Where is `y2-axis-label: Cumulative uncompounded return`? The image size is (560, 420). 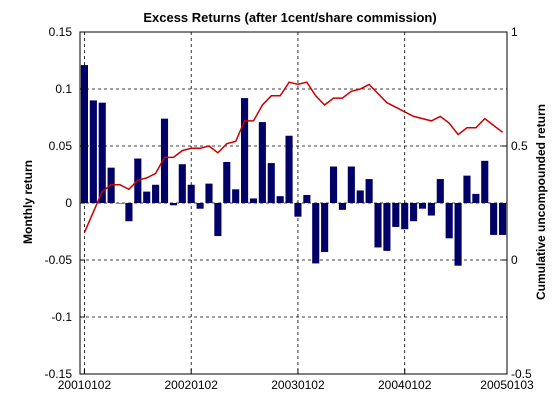 y2-axis-label: Cumulative uncompounded return is located at coordinates (541, 202).